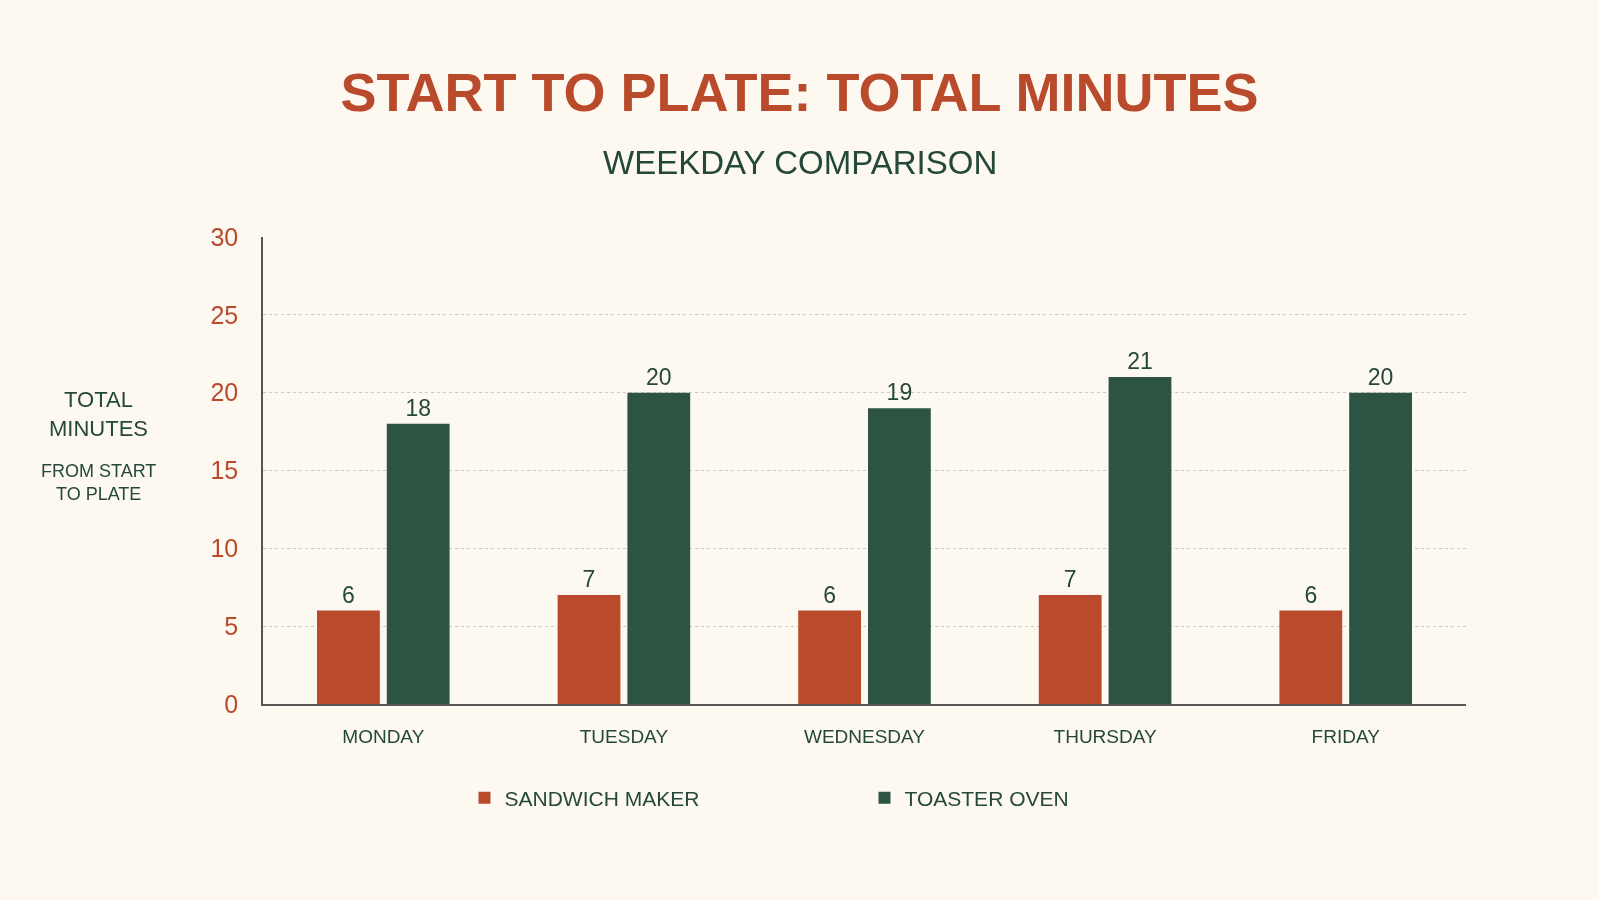 Image resolution: width=1599 pixels, height=900 pixels. Describe the element at coordinates (1140, 361) in the screenshot. I see `data-label: 21` at that location.